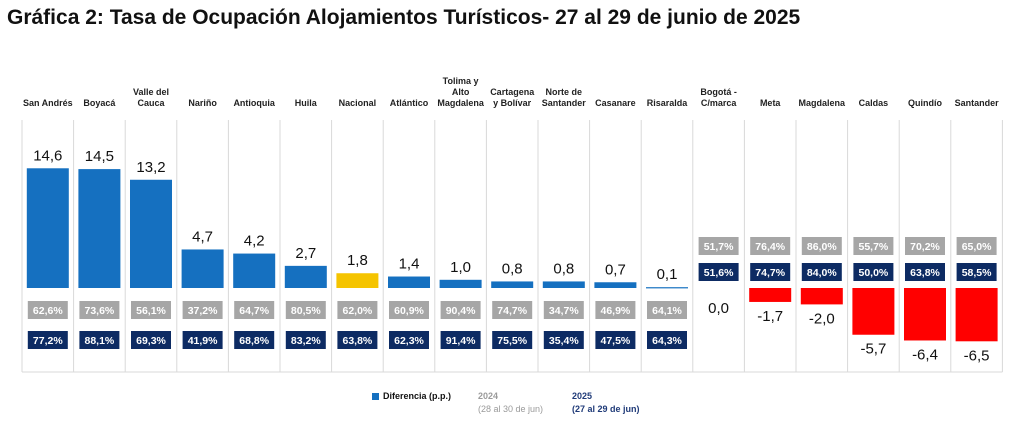 The width and height of the screenshot is (1024, 437). Describe the element at coordinates (47, 155) in the screenshot. I see `value-label: 14,6` at that location.